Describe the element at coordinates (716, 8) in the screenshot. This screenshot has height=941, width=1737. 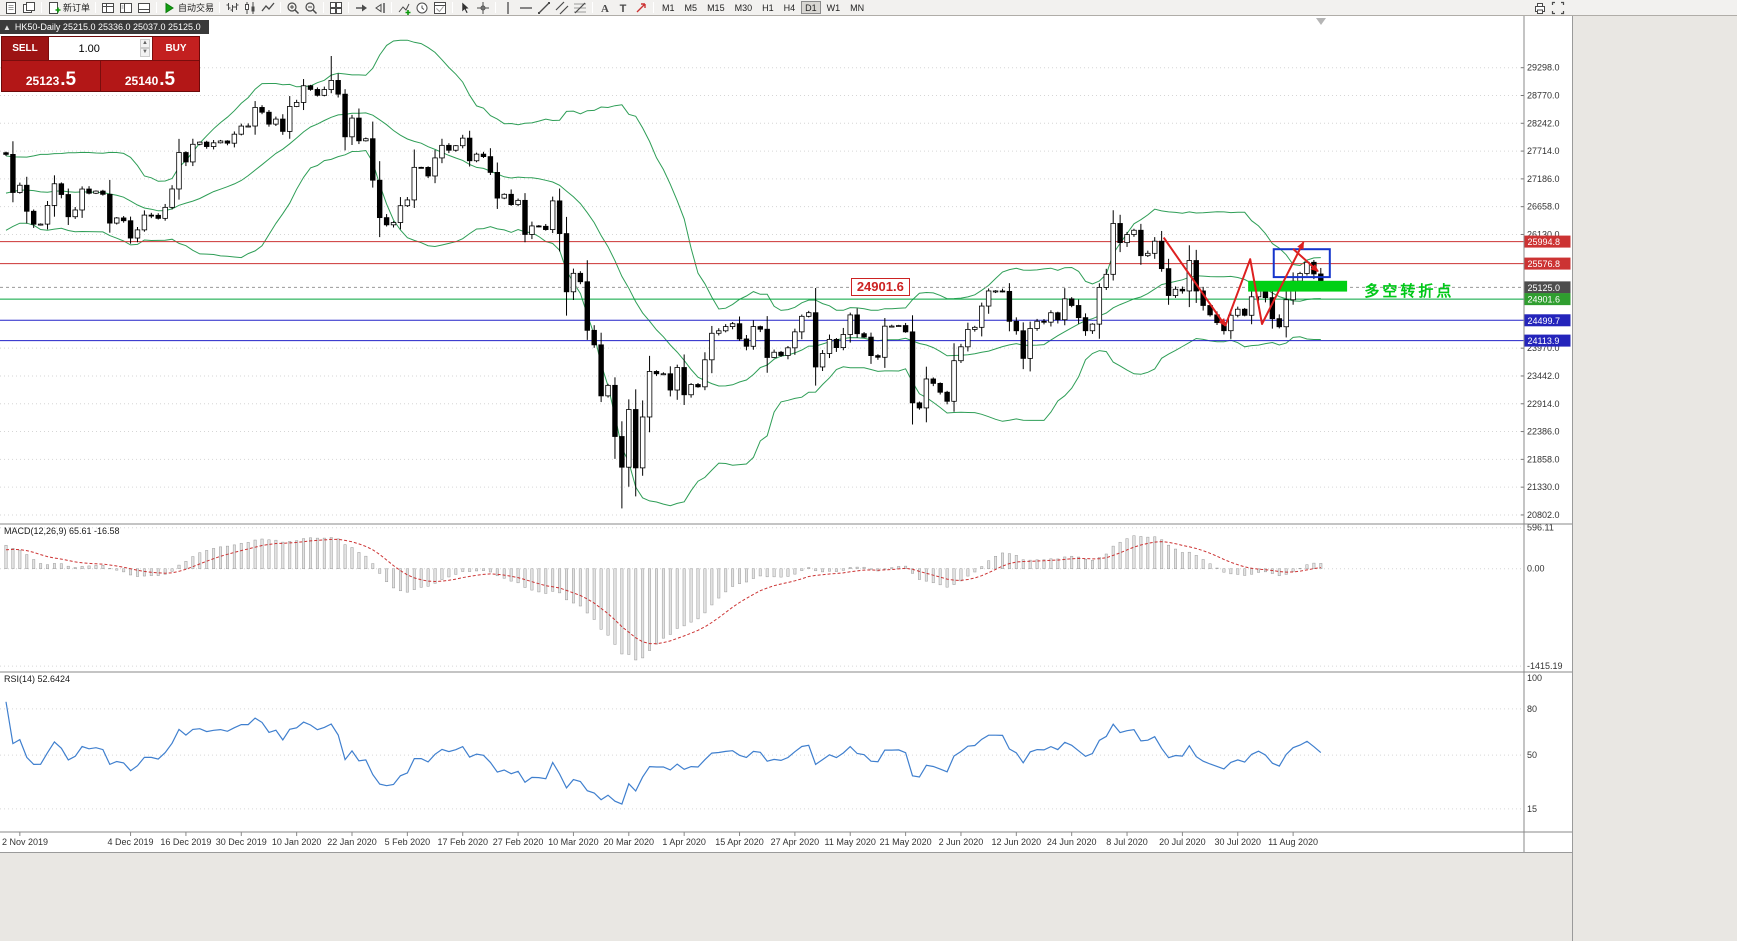
I see `timeframe-m15: M15` at that location.